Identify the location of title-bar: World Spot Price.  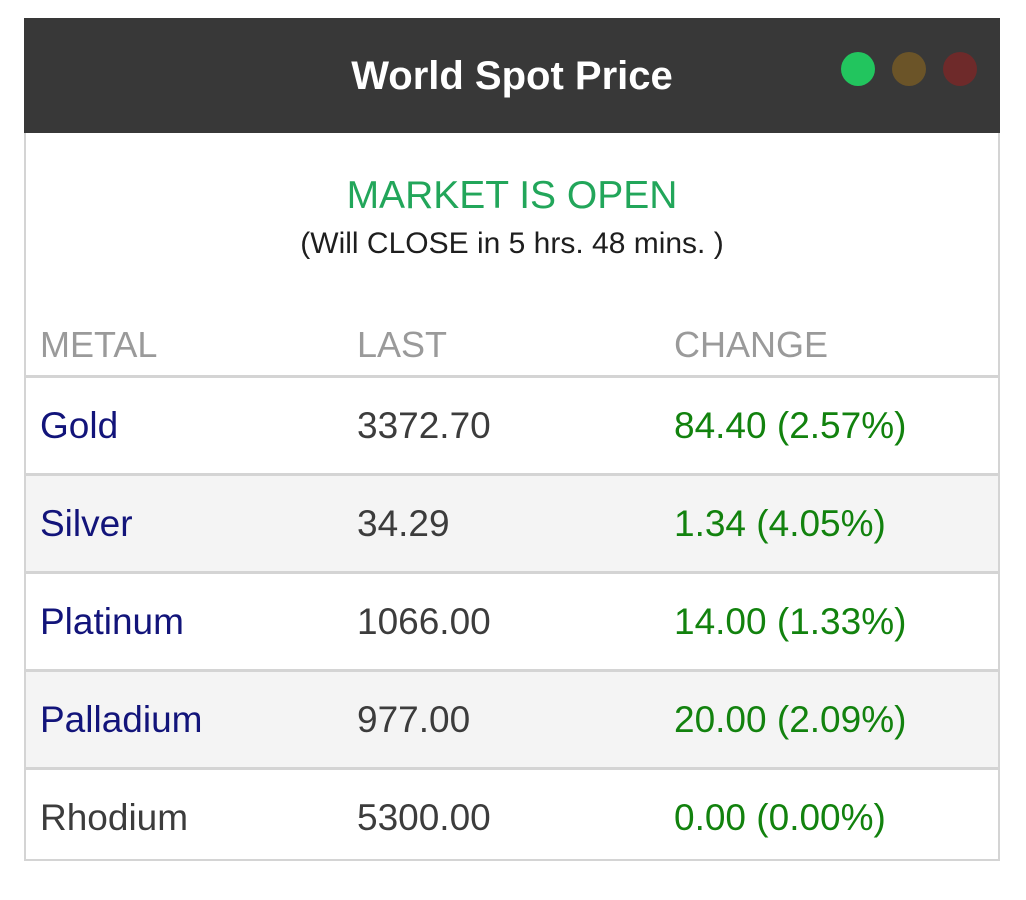
(512, 75).